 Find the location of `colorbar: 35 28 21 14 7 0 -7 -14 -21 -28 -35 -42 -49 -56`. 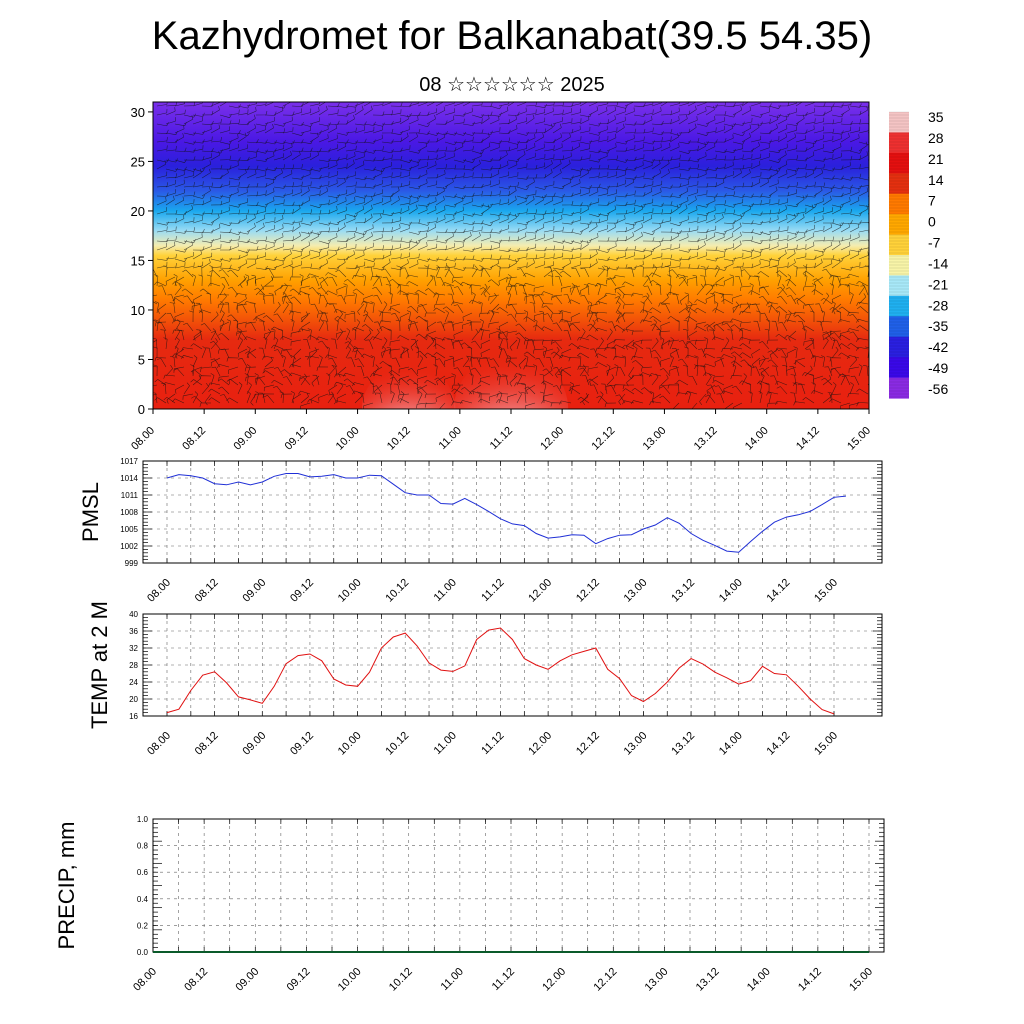

colorbar: 35 28 21 14 7 0 -7 -14 -21 -28 -35 -42 -49 -56 is located at coordinates (918, 254).